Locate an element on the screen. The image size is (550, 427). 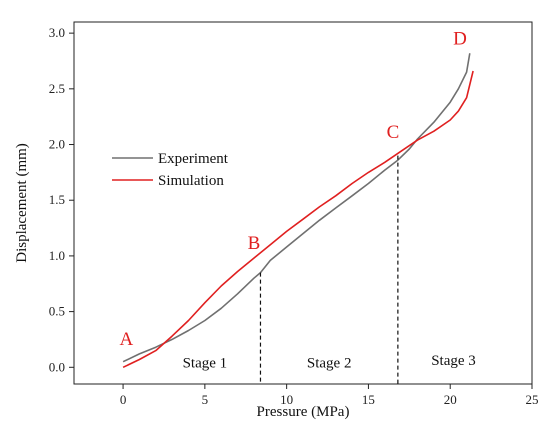
x-axis-title: Pressure (MPa) is located at coordinates (303, 412).